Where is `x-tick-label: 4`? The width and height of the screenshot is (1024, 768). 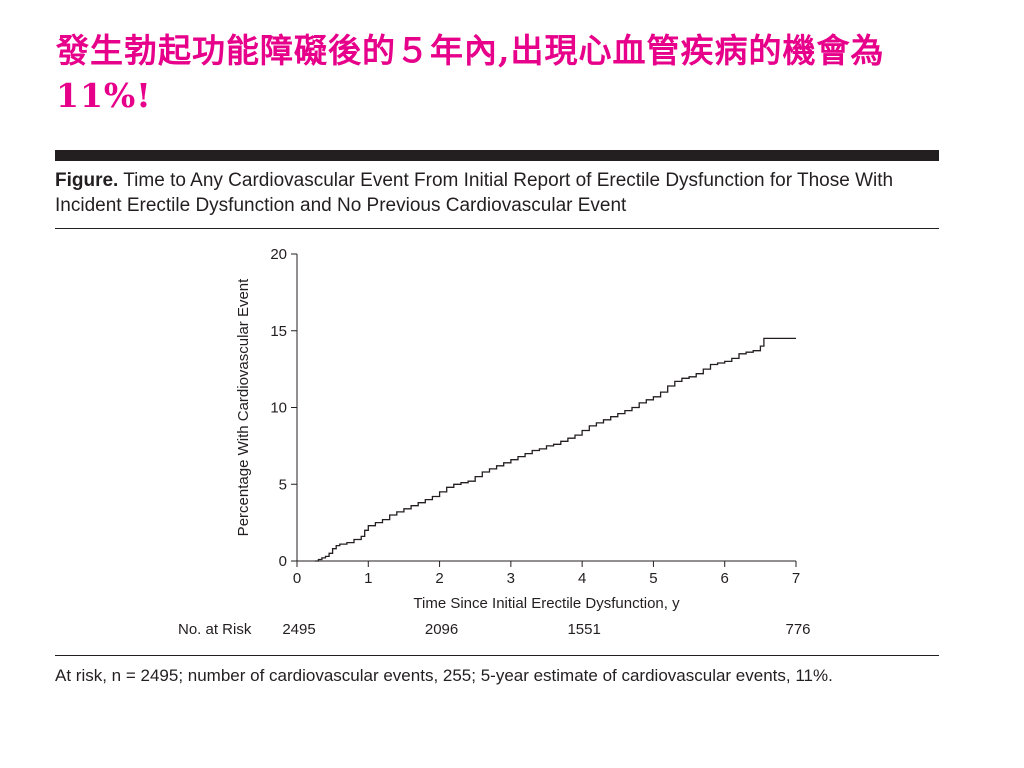 x-tick-label: 4 is located at coordinates (582, 578).